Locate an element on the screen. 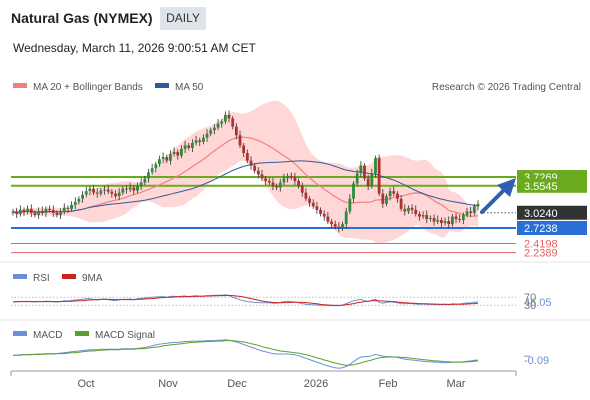 The image size is (590, 400). level-label-current: 3.0240 is located at coordinates (541, 214).